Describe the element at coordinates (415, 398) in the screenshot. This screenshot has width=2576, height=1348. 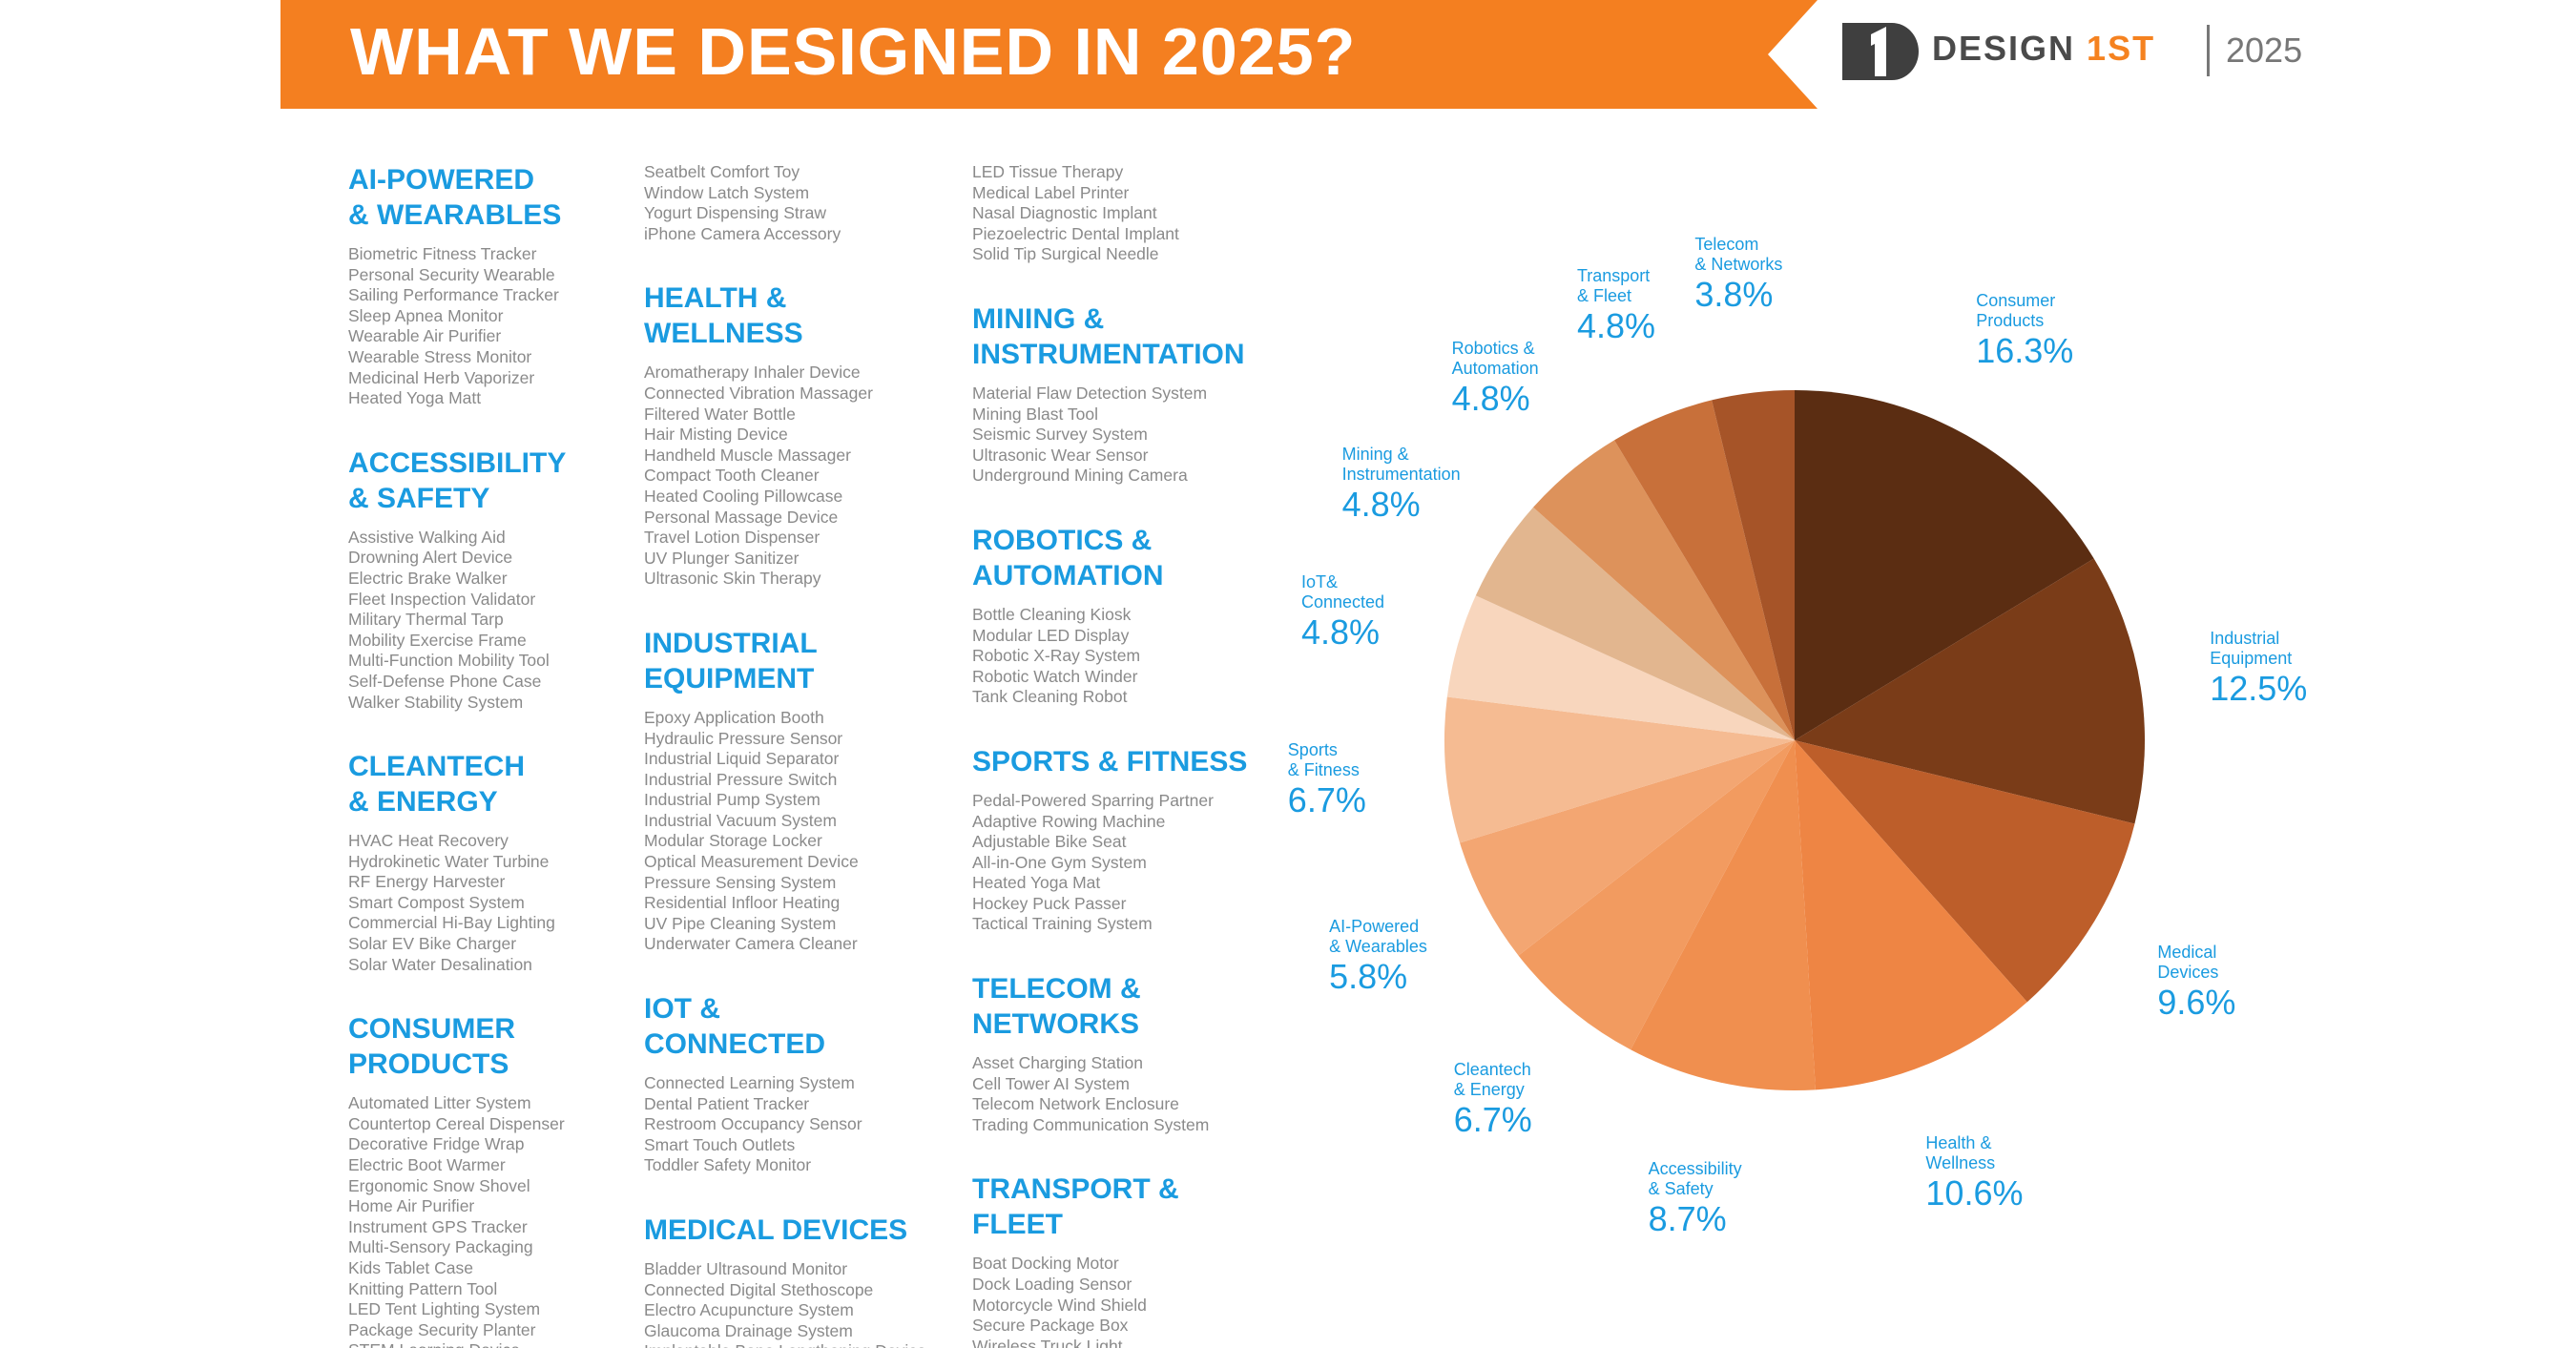
I see `project-item: Heated Yoga Matt` at that location.